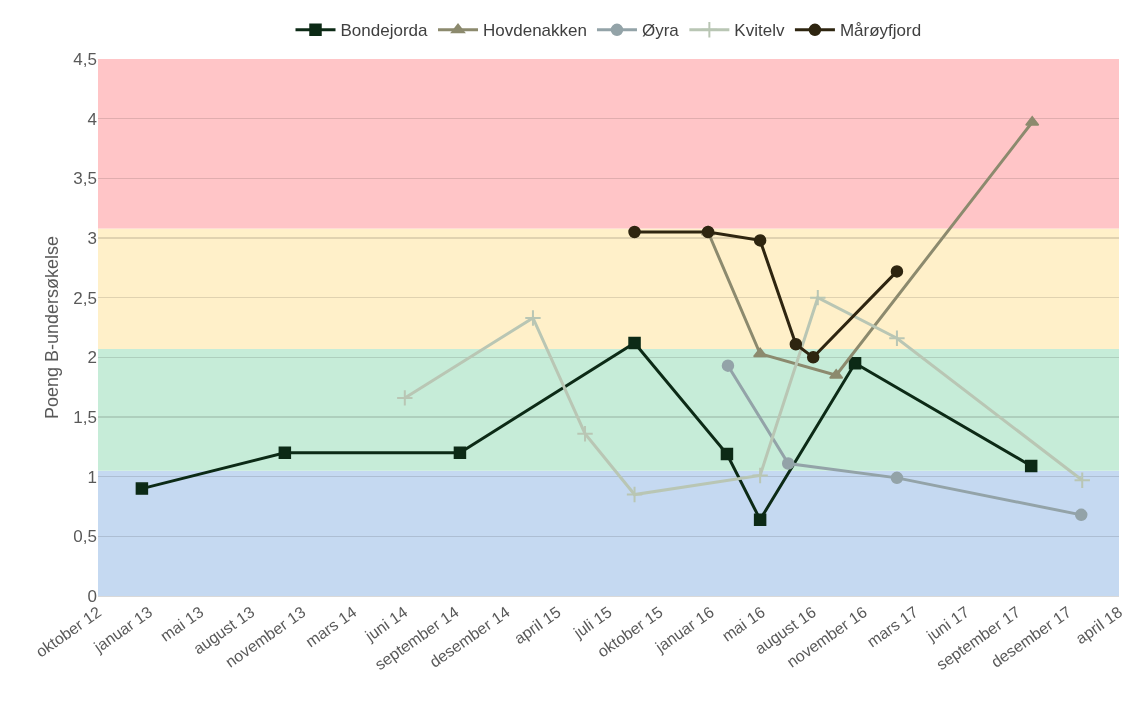  I want to click on x-tick-label: april 15, so click(537, 625).